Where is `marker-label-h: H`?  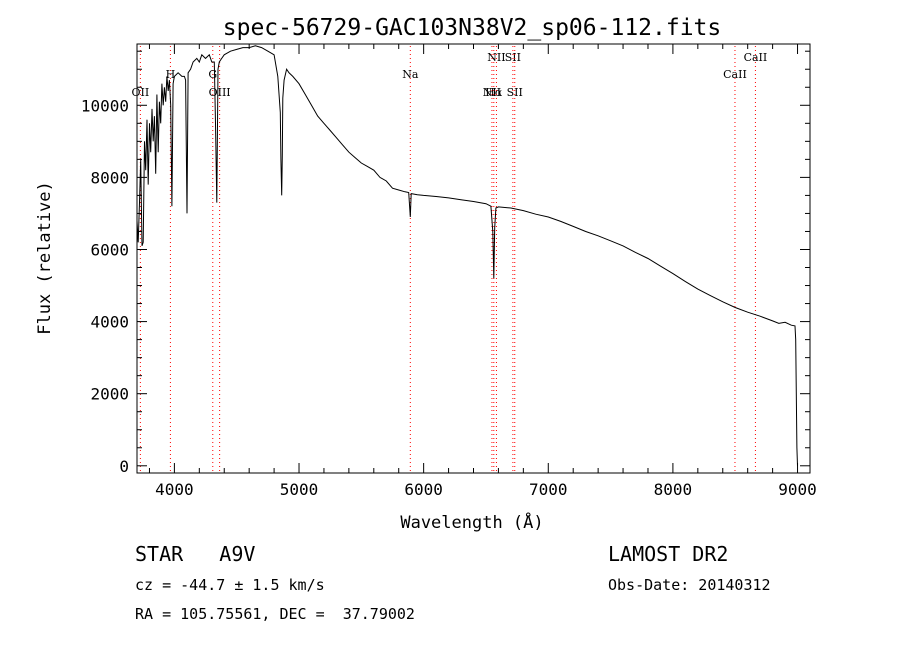
marker-label-h: H is located at coordinates (171, 74).